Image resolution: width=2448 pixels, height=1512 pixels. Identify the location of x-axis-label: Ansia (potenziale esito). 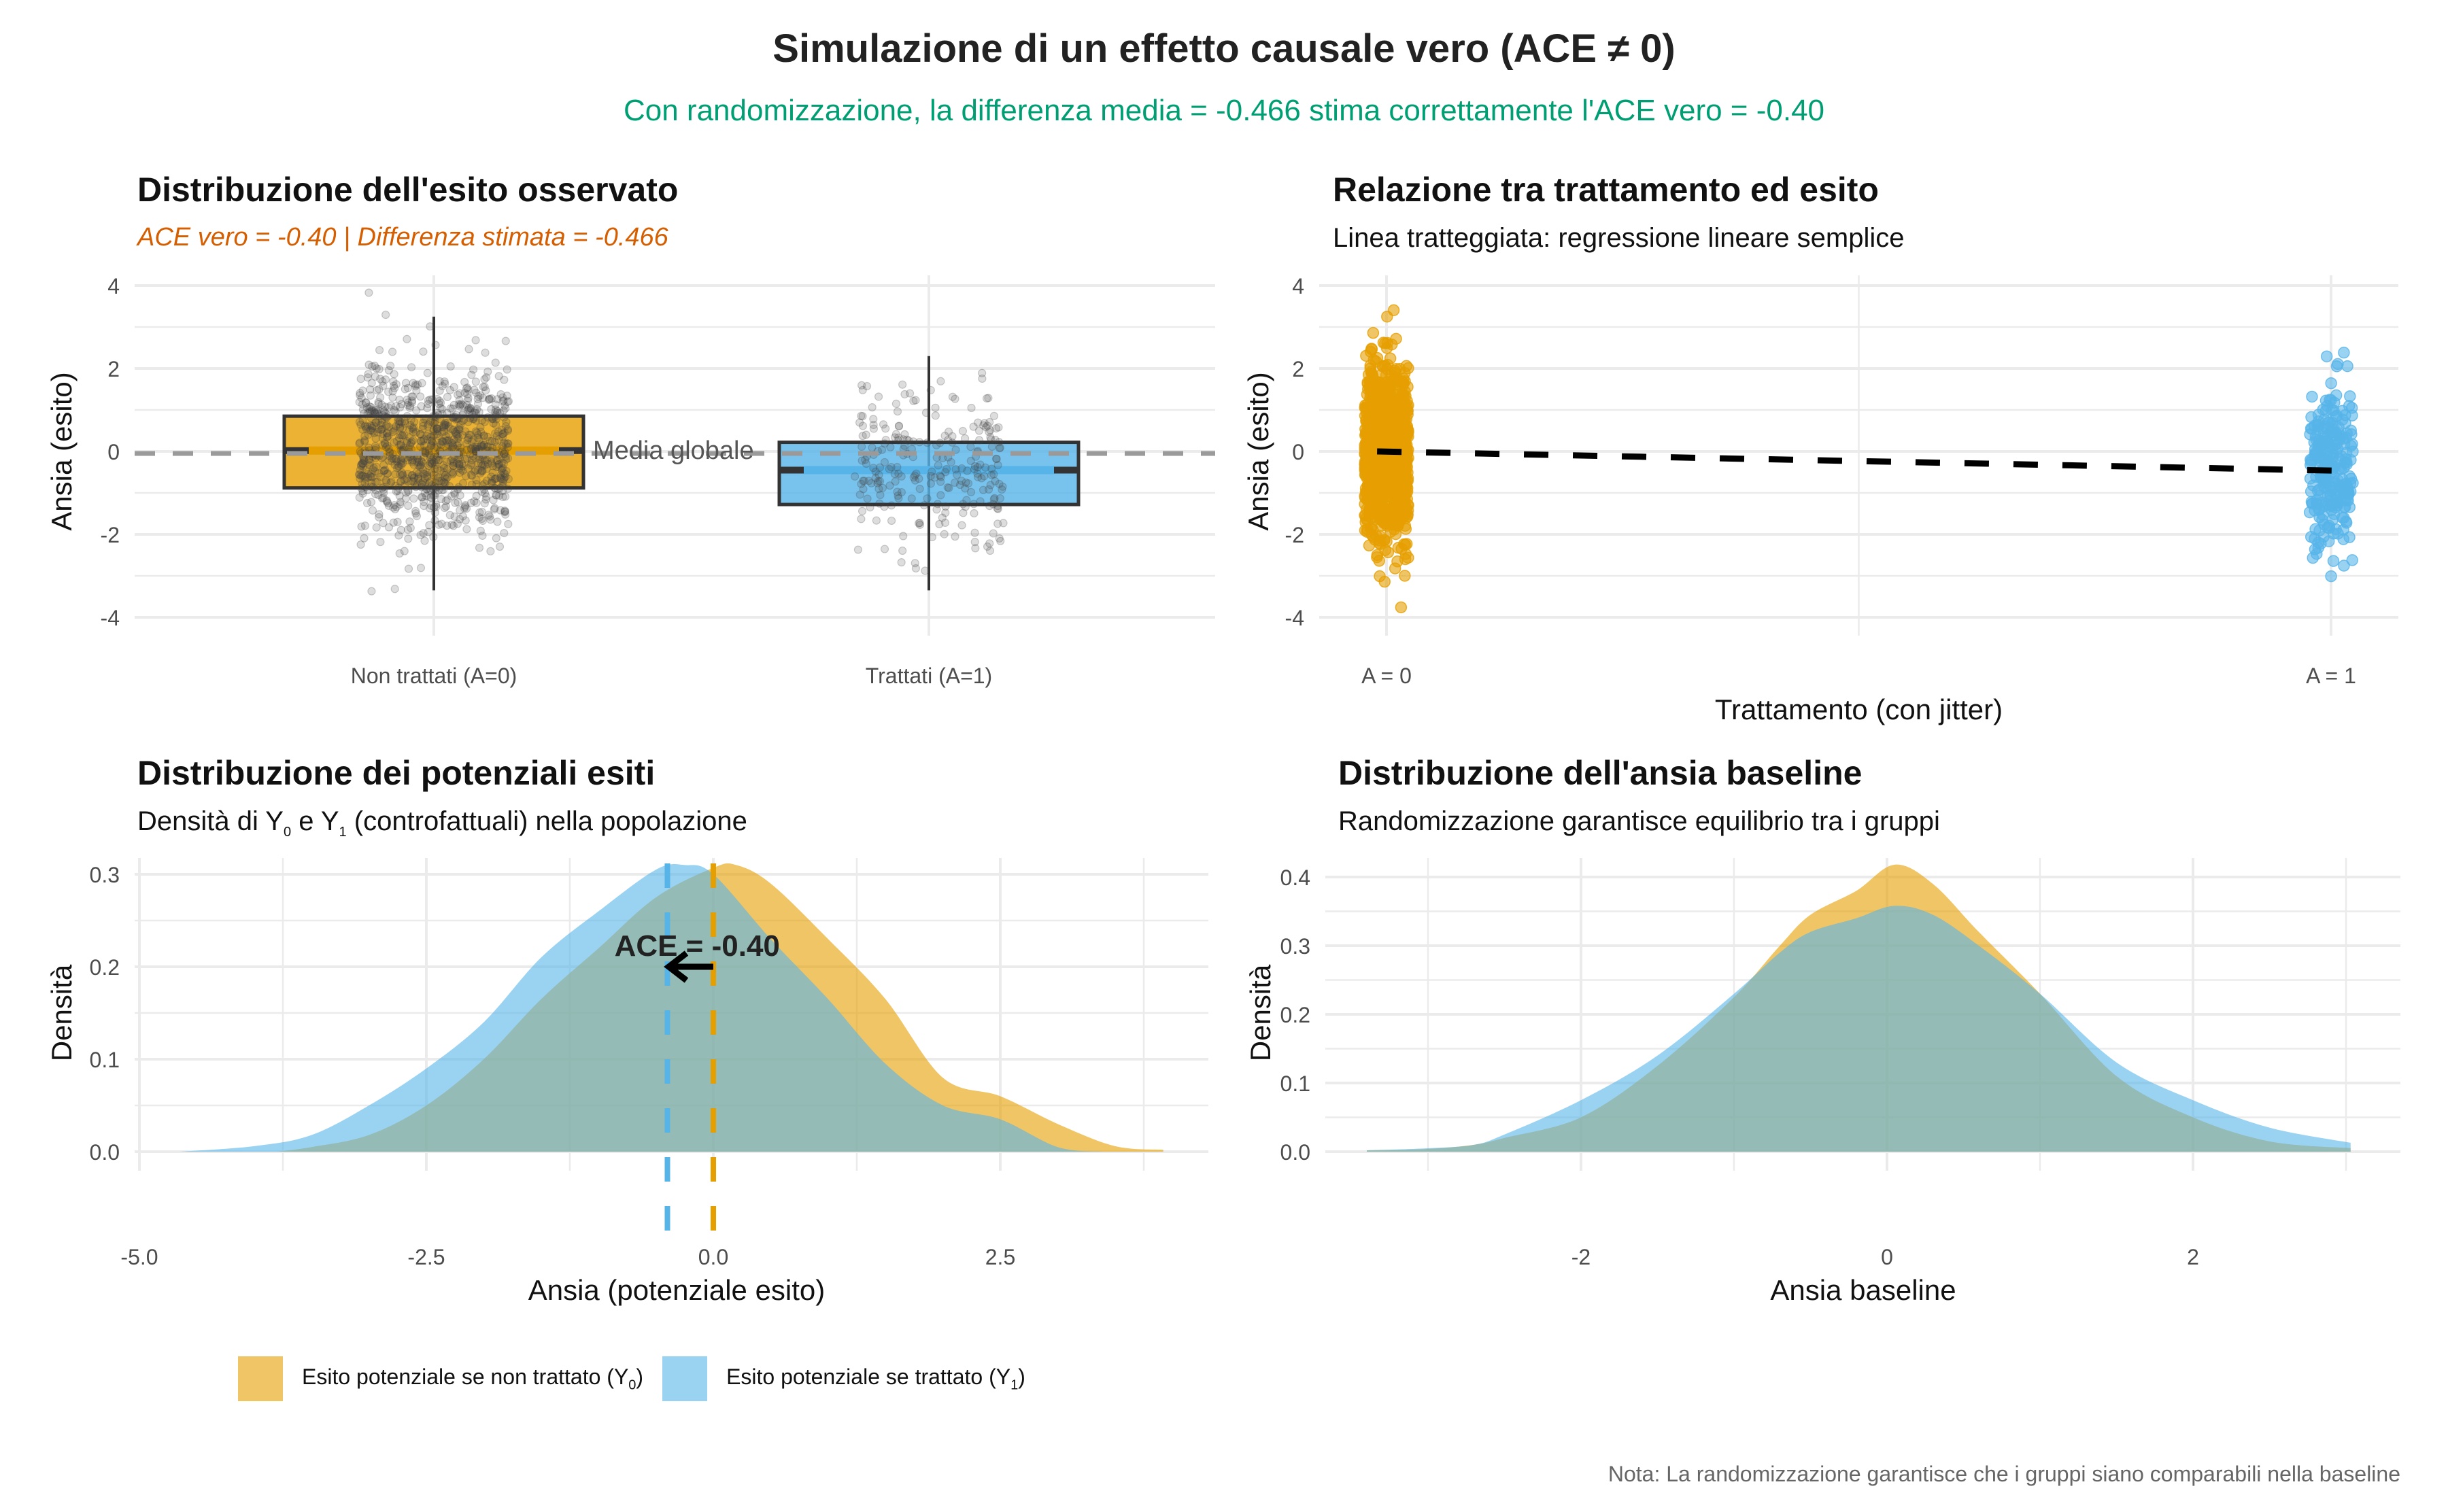
(677, 1290).